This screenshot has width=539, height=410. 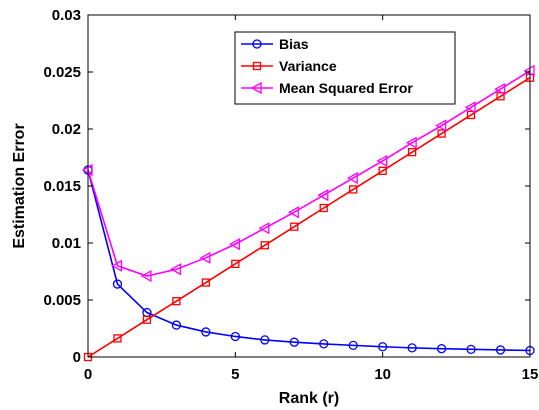 I want to click on y-axis-title: Estimation Error, so click(x=19, y=185).